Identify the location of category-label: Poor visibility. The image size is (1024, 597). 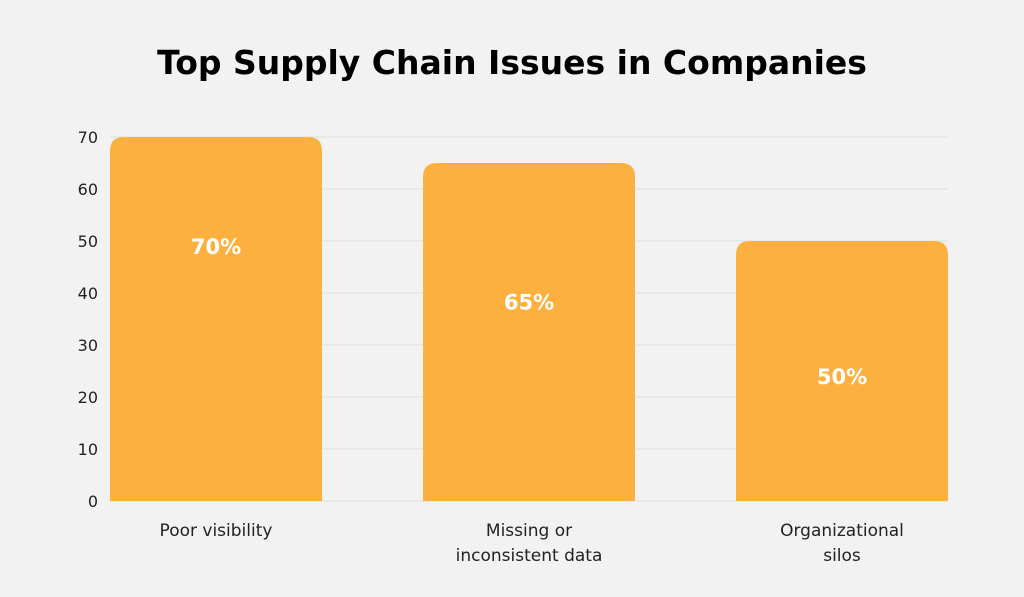
(216, 531).